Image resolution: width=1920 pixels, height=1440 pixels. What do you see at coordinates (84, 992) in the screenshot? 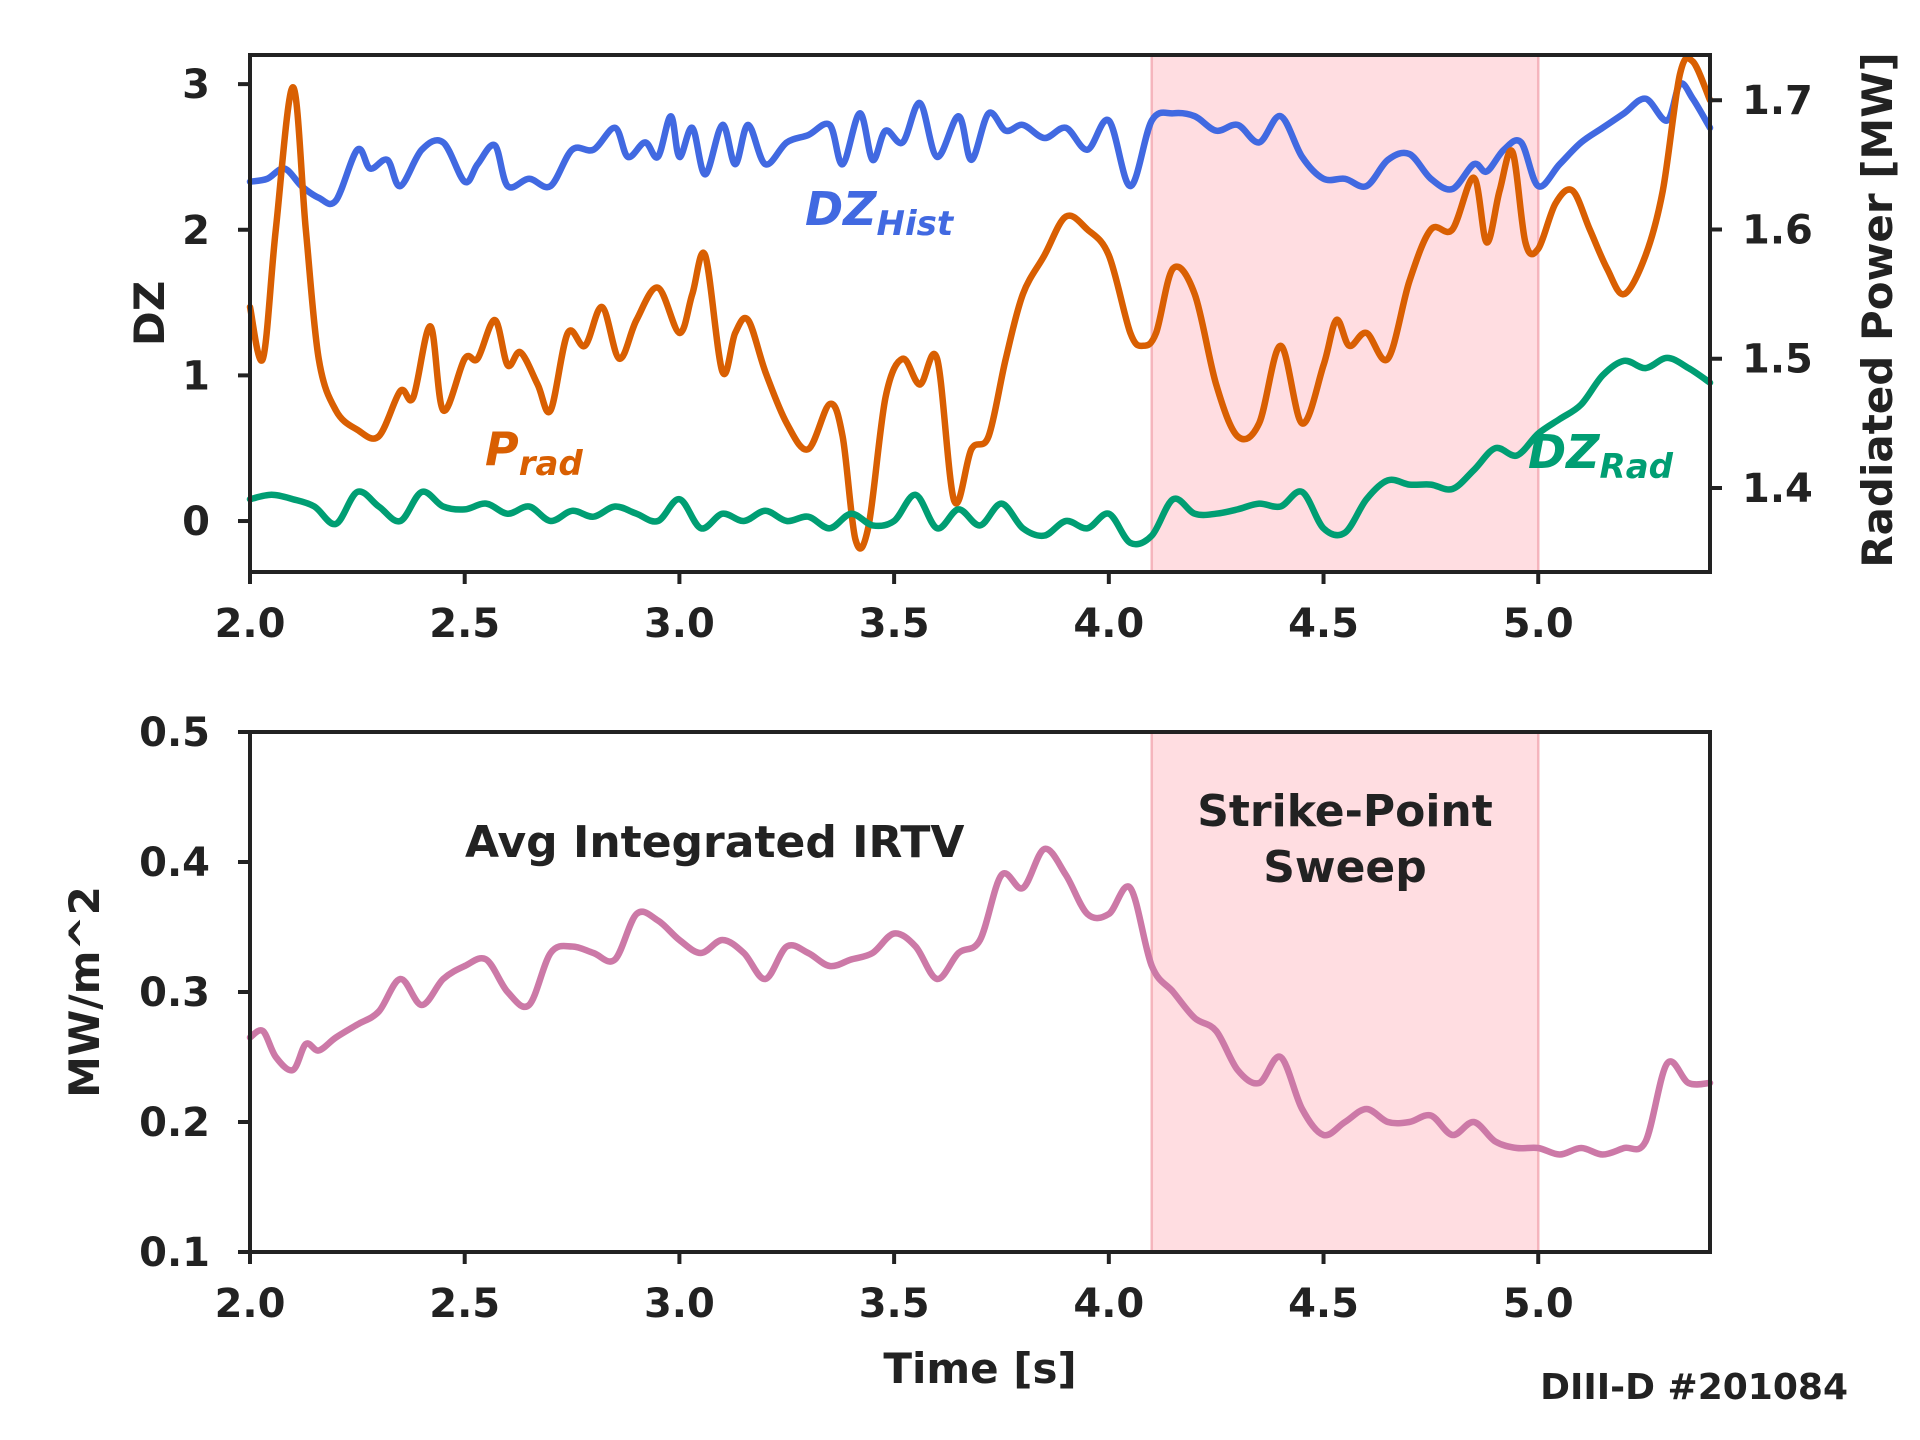
I see `bottom-y-axis-label: MW/m^2` at bounding box center [84, 992].